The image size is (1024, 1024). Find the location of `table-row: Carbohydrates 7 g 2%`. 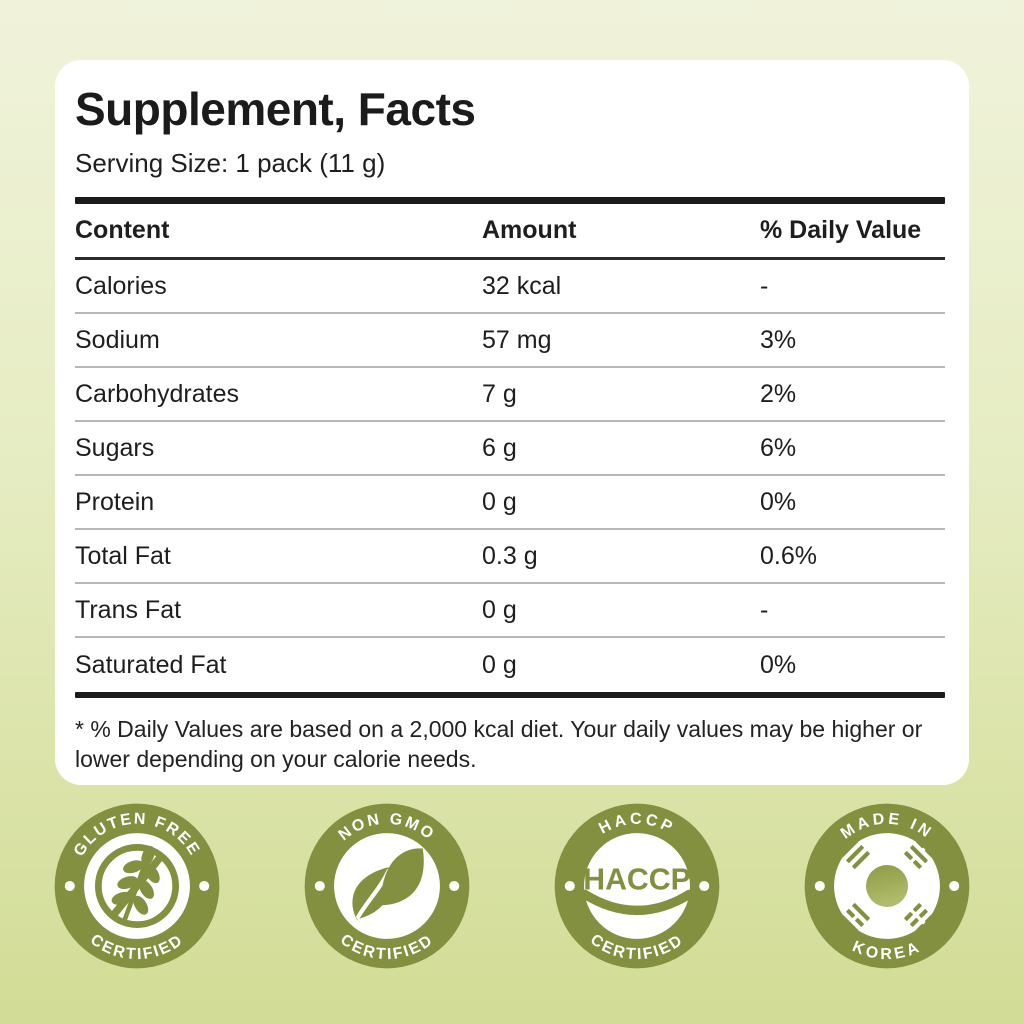

table-row: Carbohydrates 7 g 2% is located at coordinates (510, 395).